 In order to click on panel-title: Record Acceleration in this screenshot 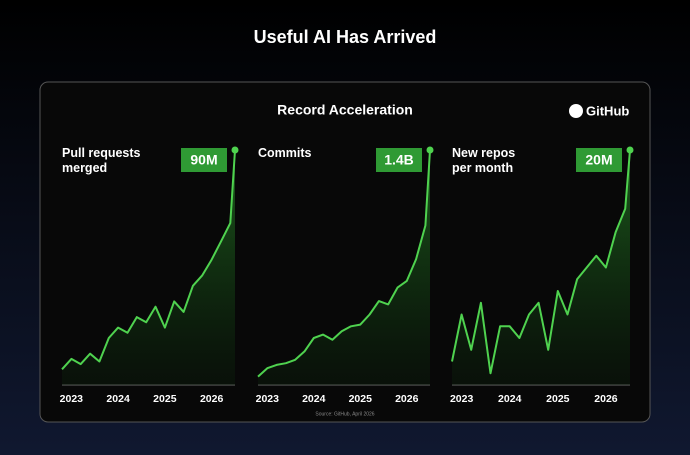, I will do `click(345, 110)`.